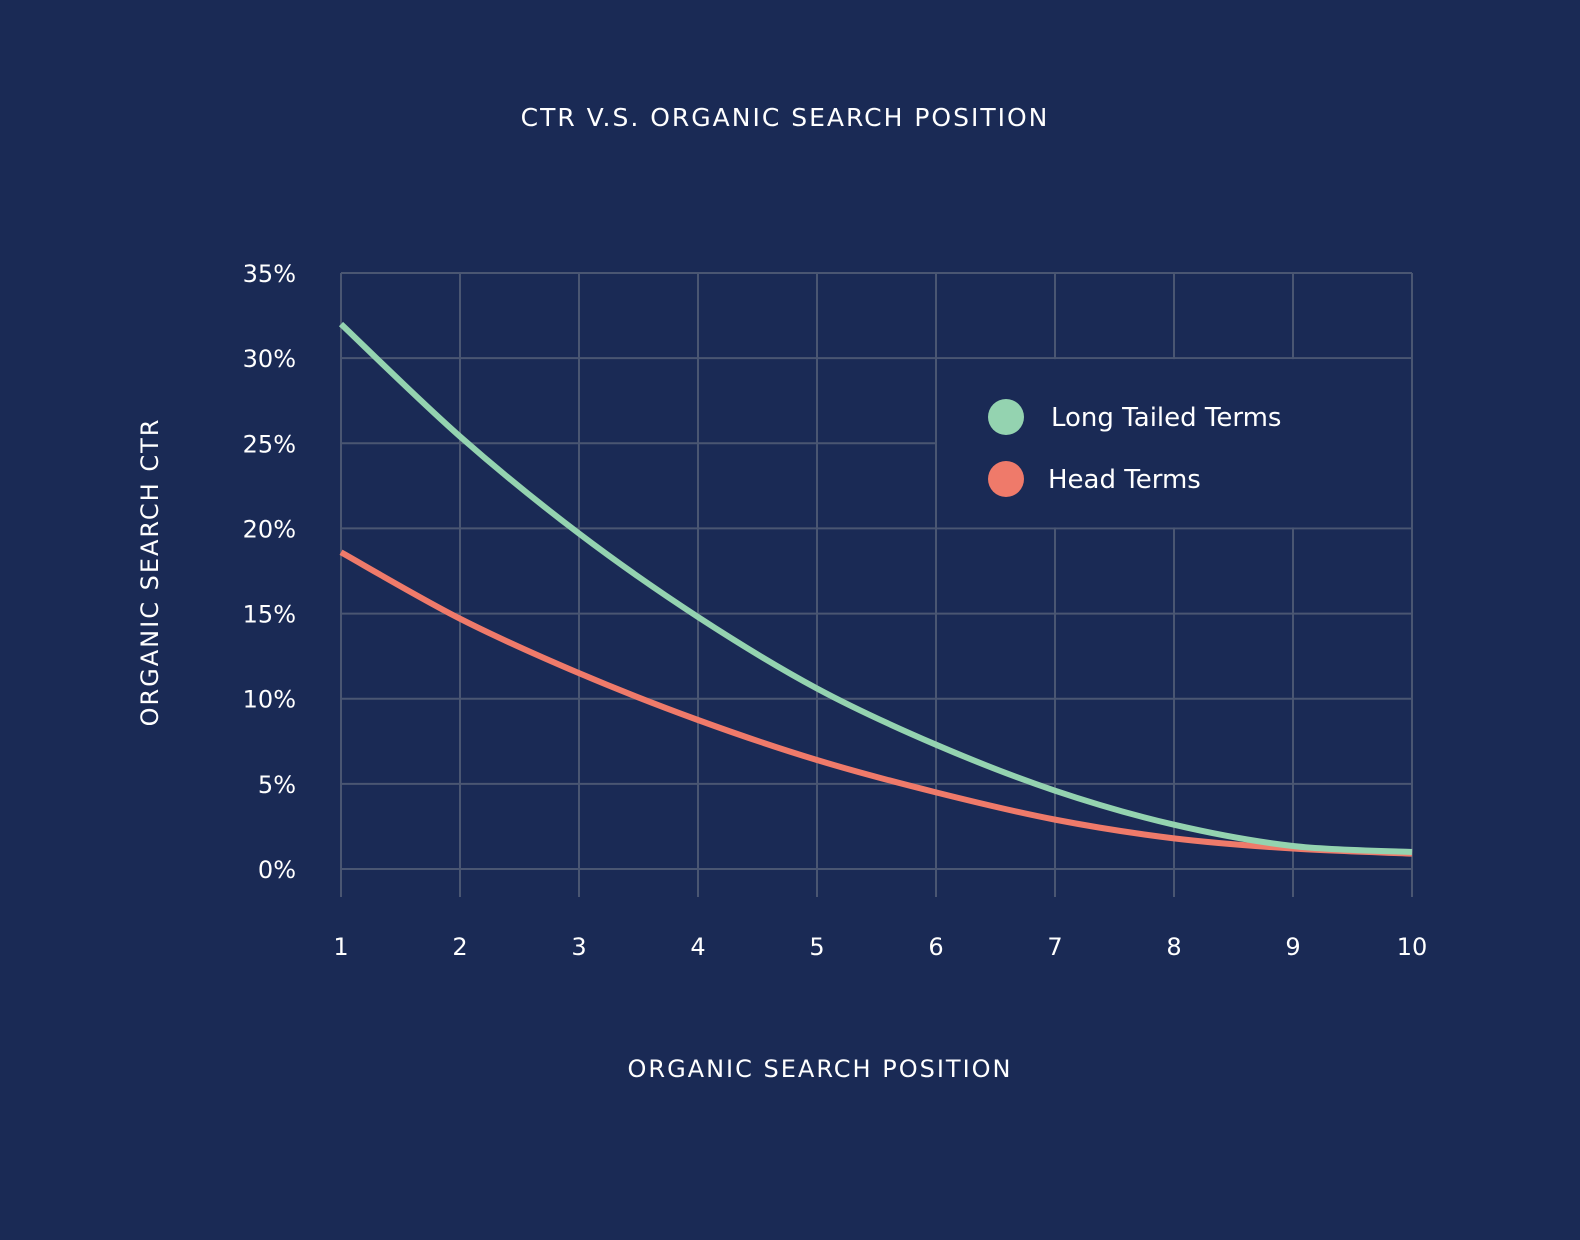 The width and height of the screenshot is (1580, 1240). I want to click on legend-background, so click(1174, 443).